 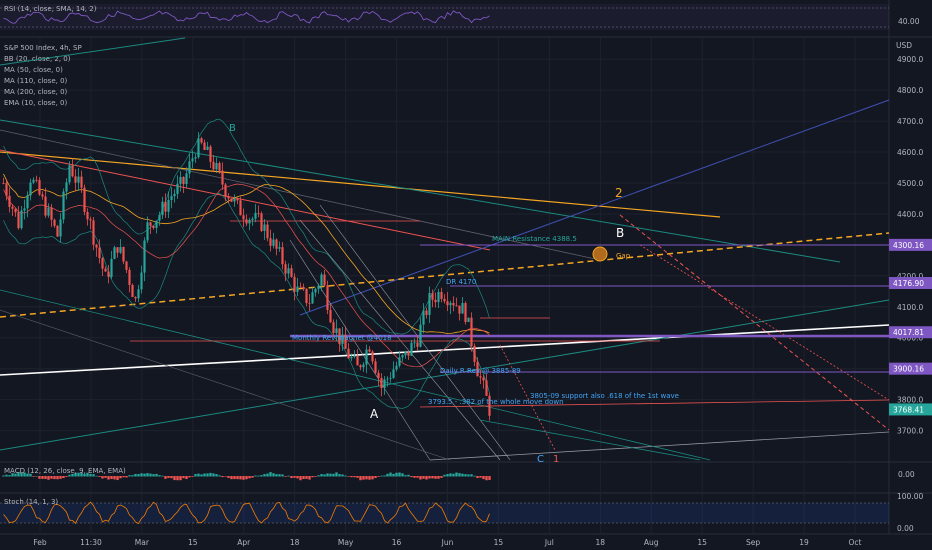 What do you see at coordinates (245, 200) in the screenshot?
I see `red-trendline` at bounding box center [245, 200].